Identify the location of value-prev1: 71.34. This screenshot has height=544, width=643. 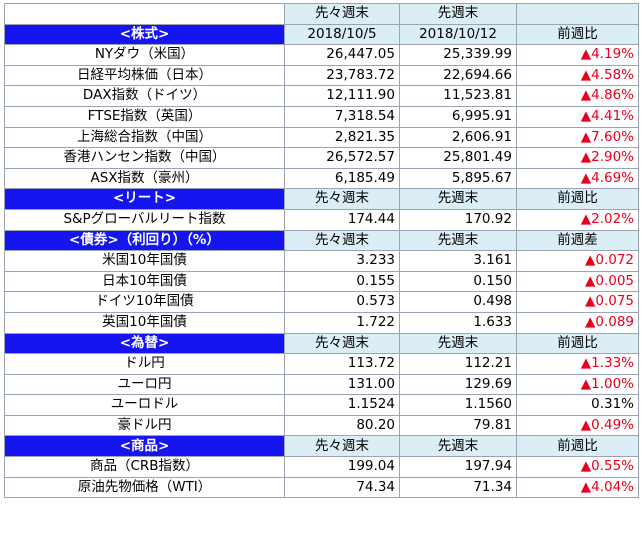
(458, 487).